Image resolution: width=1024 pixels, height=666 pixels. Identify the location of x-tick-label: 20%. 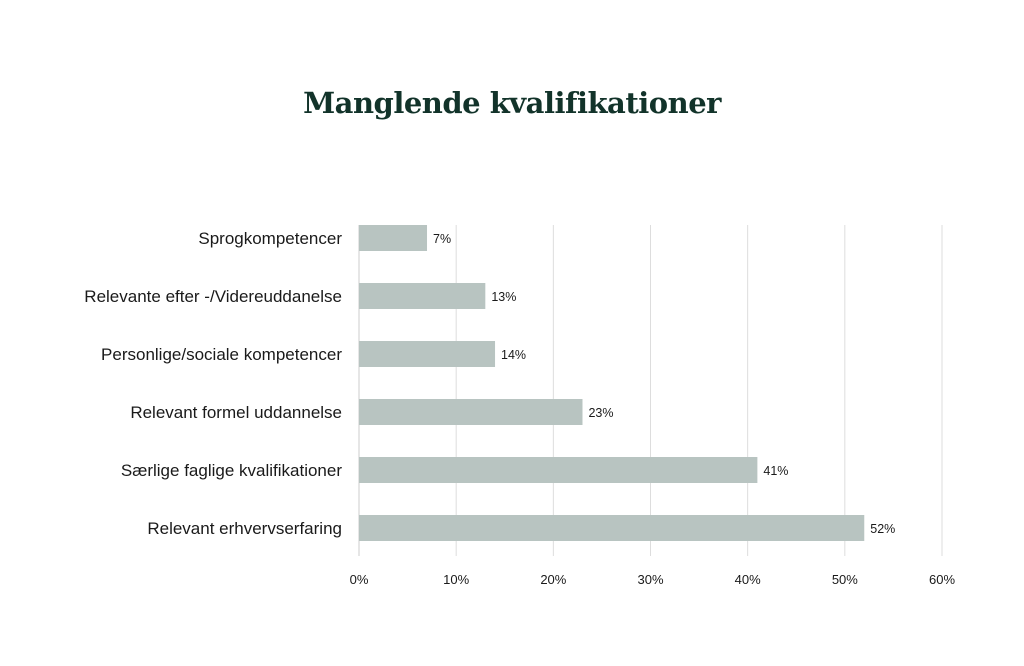
(553, 579).